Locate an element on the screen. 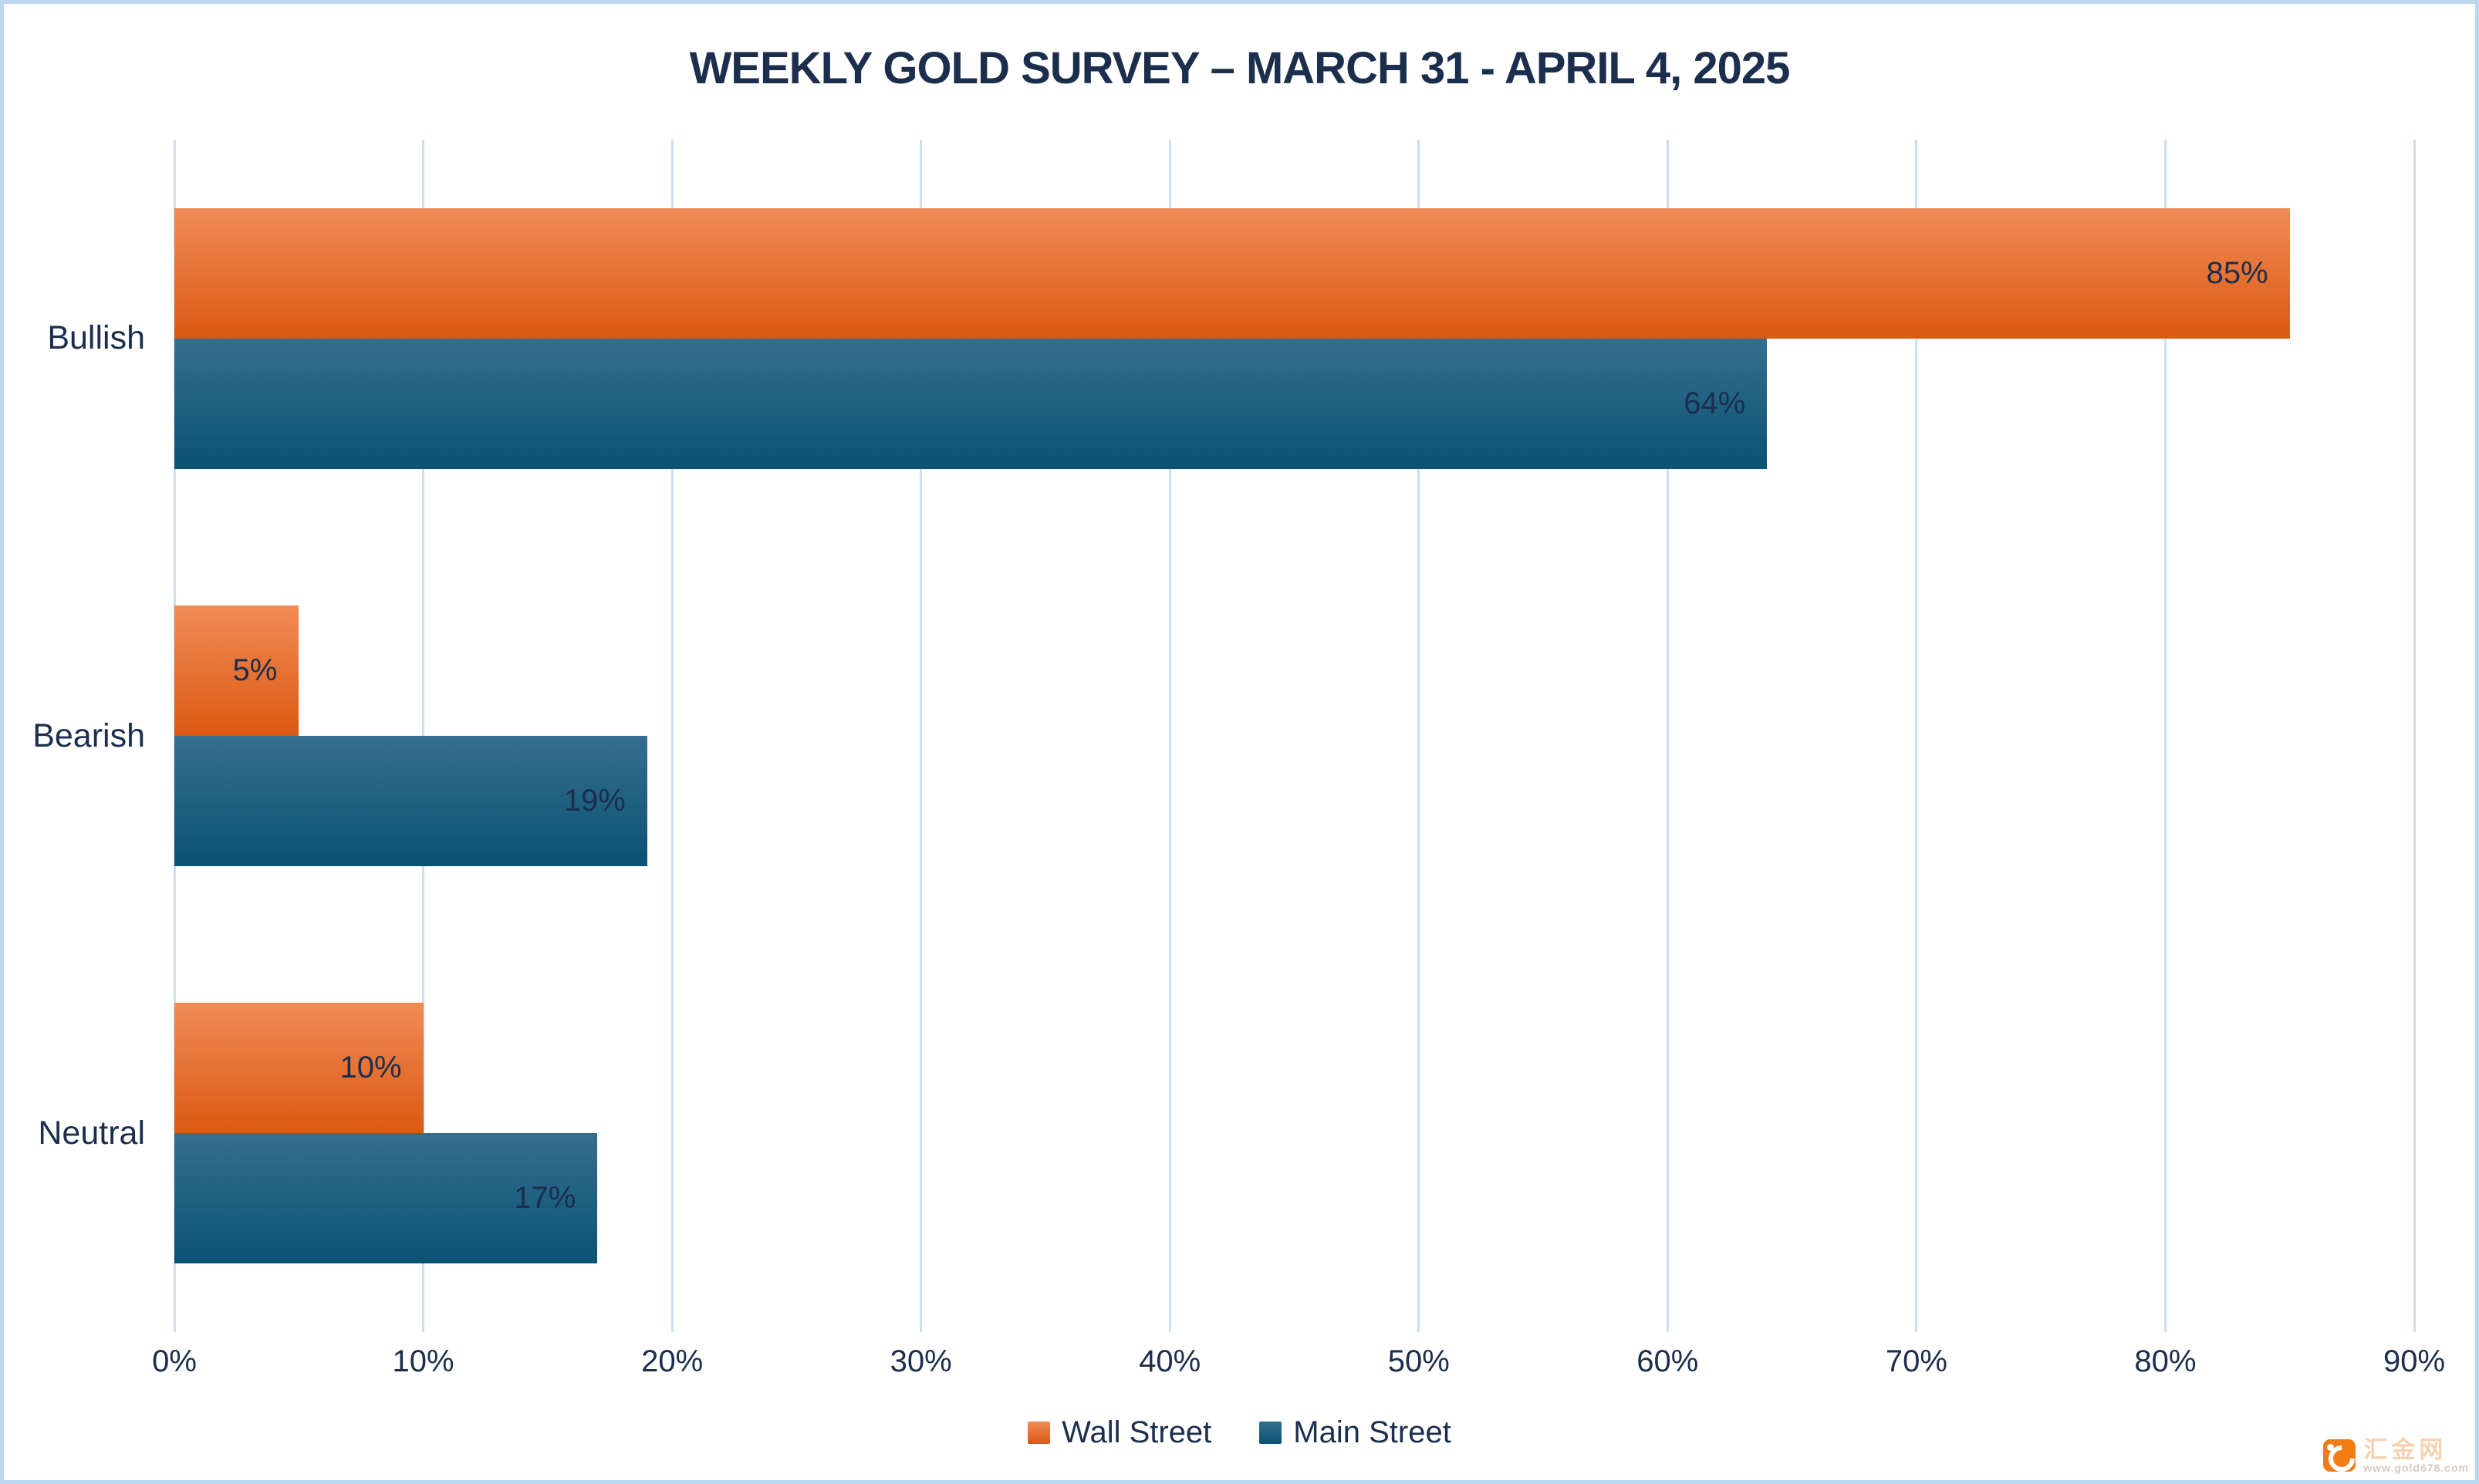 The height and width of the screenshot is (1484, 2479). bar-wall-street-neutral is located at coordinates (299, 1068).